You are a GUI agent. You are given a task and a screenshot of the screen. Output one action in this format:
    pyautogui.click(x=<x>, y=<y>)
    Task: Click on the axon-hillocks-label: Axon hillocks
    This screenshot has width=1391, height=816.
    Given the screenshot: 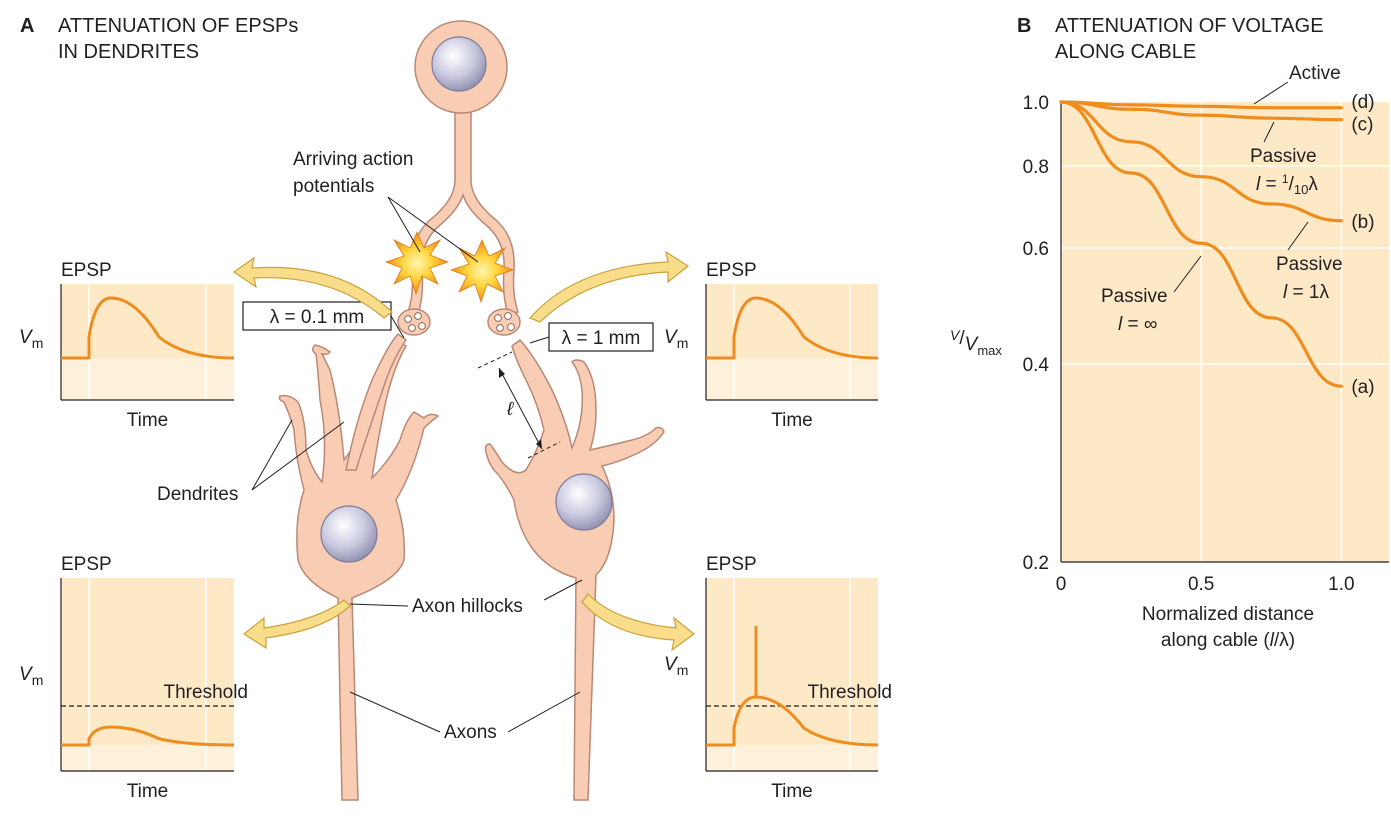 What is the action you would take?
    pyautogui.click(x=467, y=606)
    